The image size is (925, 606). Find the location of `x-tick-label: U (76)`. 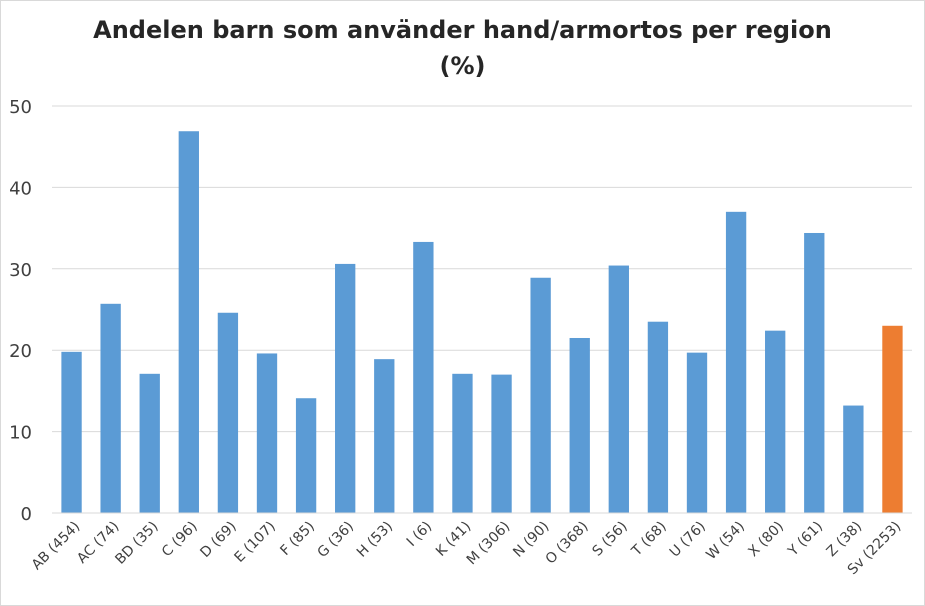

x-tick-label: U (76) is located at coordinates (688, 540).